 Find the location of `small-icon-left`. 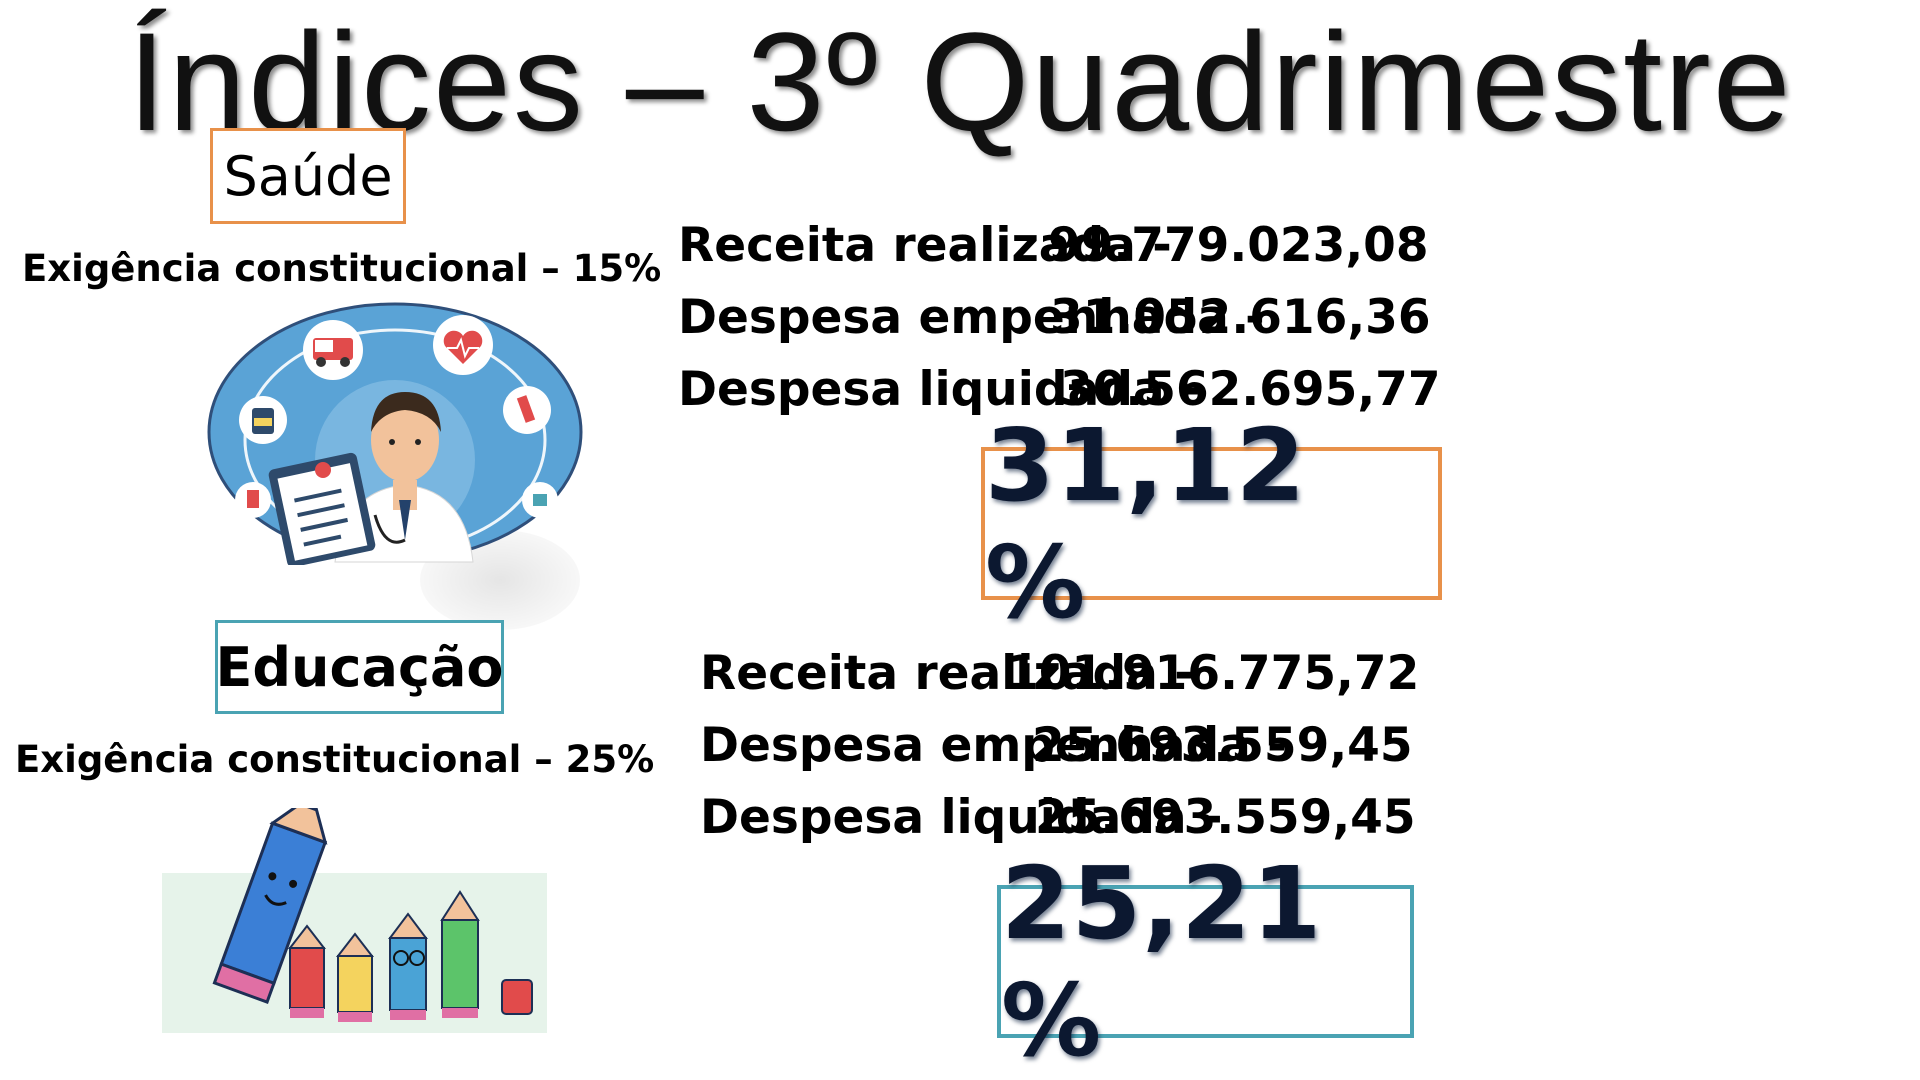

small-icon-left is located at coordinates (253, 500).